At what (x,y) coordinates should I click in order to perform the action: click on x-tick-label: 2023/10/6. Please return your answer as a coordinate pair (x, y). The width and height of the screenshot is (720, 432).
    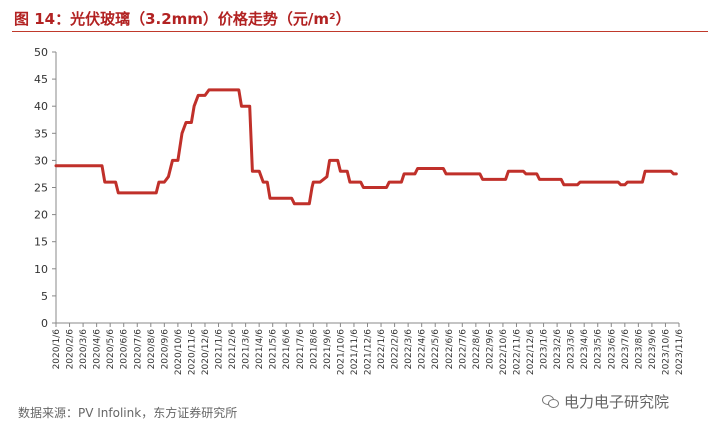
    Looking at the image, I should click on (666, 352).